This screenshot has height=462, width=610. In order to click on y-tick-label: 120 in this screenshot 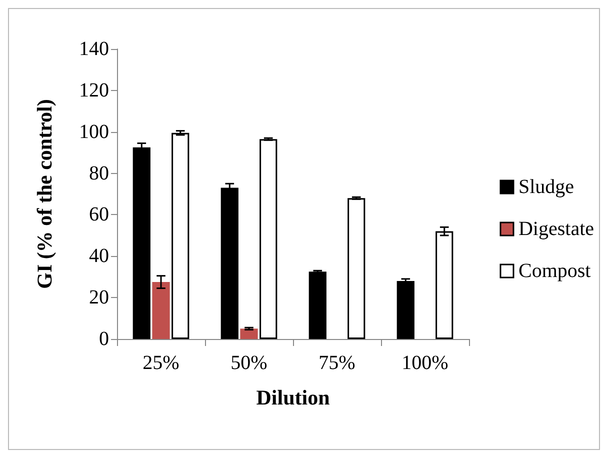, I will do `click(94, 90)`.